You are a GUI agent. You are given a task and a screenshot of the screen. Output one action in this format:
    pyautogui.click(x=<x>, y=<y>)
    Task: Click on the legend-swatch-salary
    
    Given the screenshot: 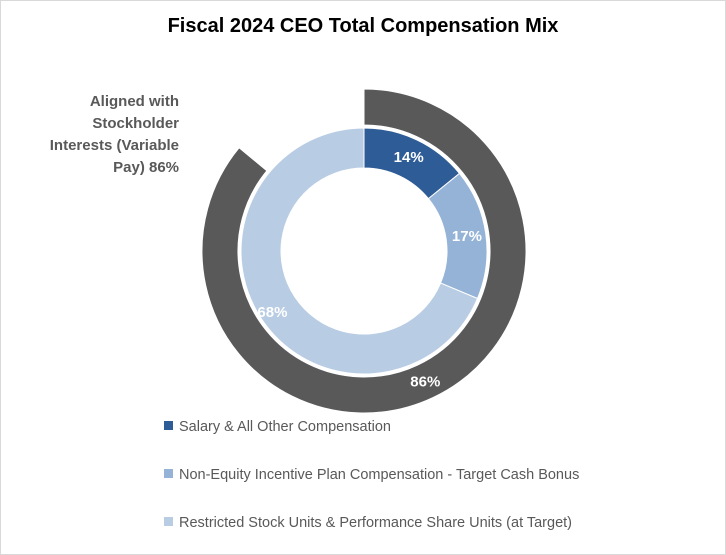 What is the action you would take?
    pyautogui.click(x=168, y=425)
    